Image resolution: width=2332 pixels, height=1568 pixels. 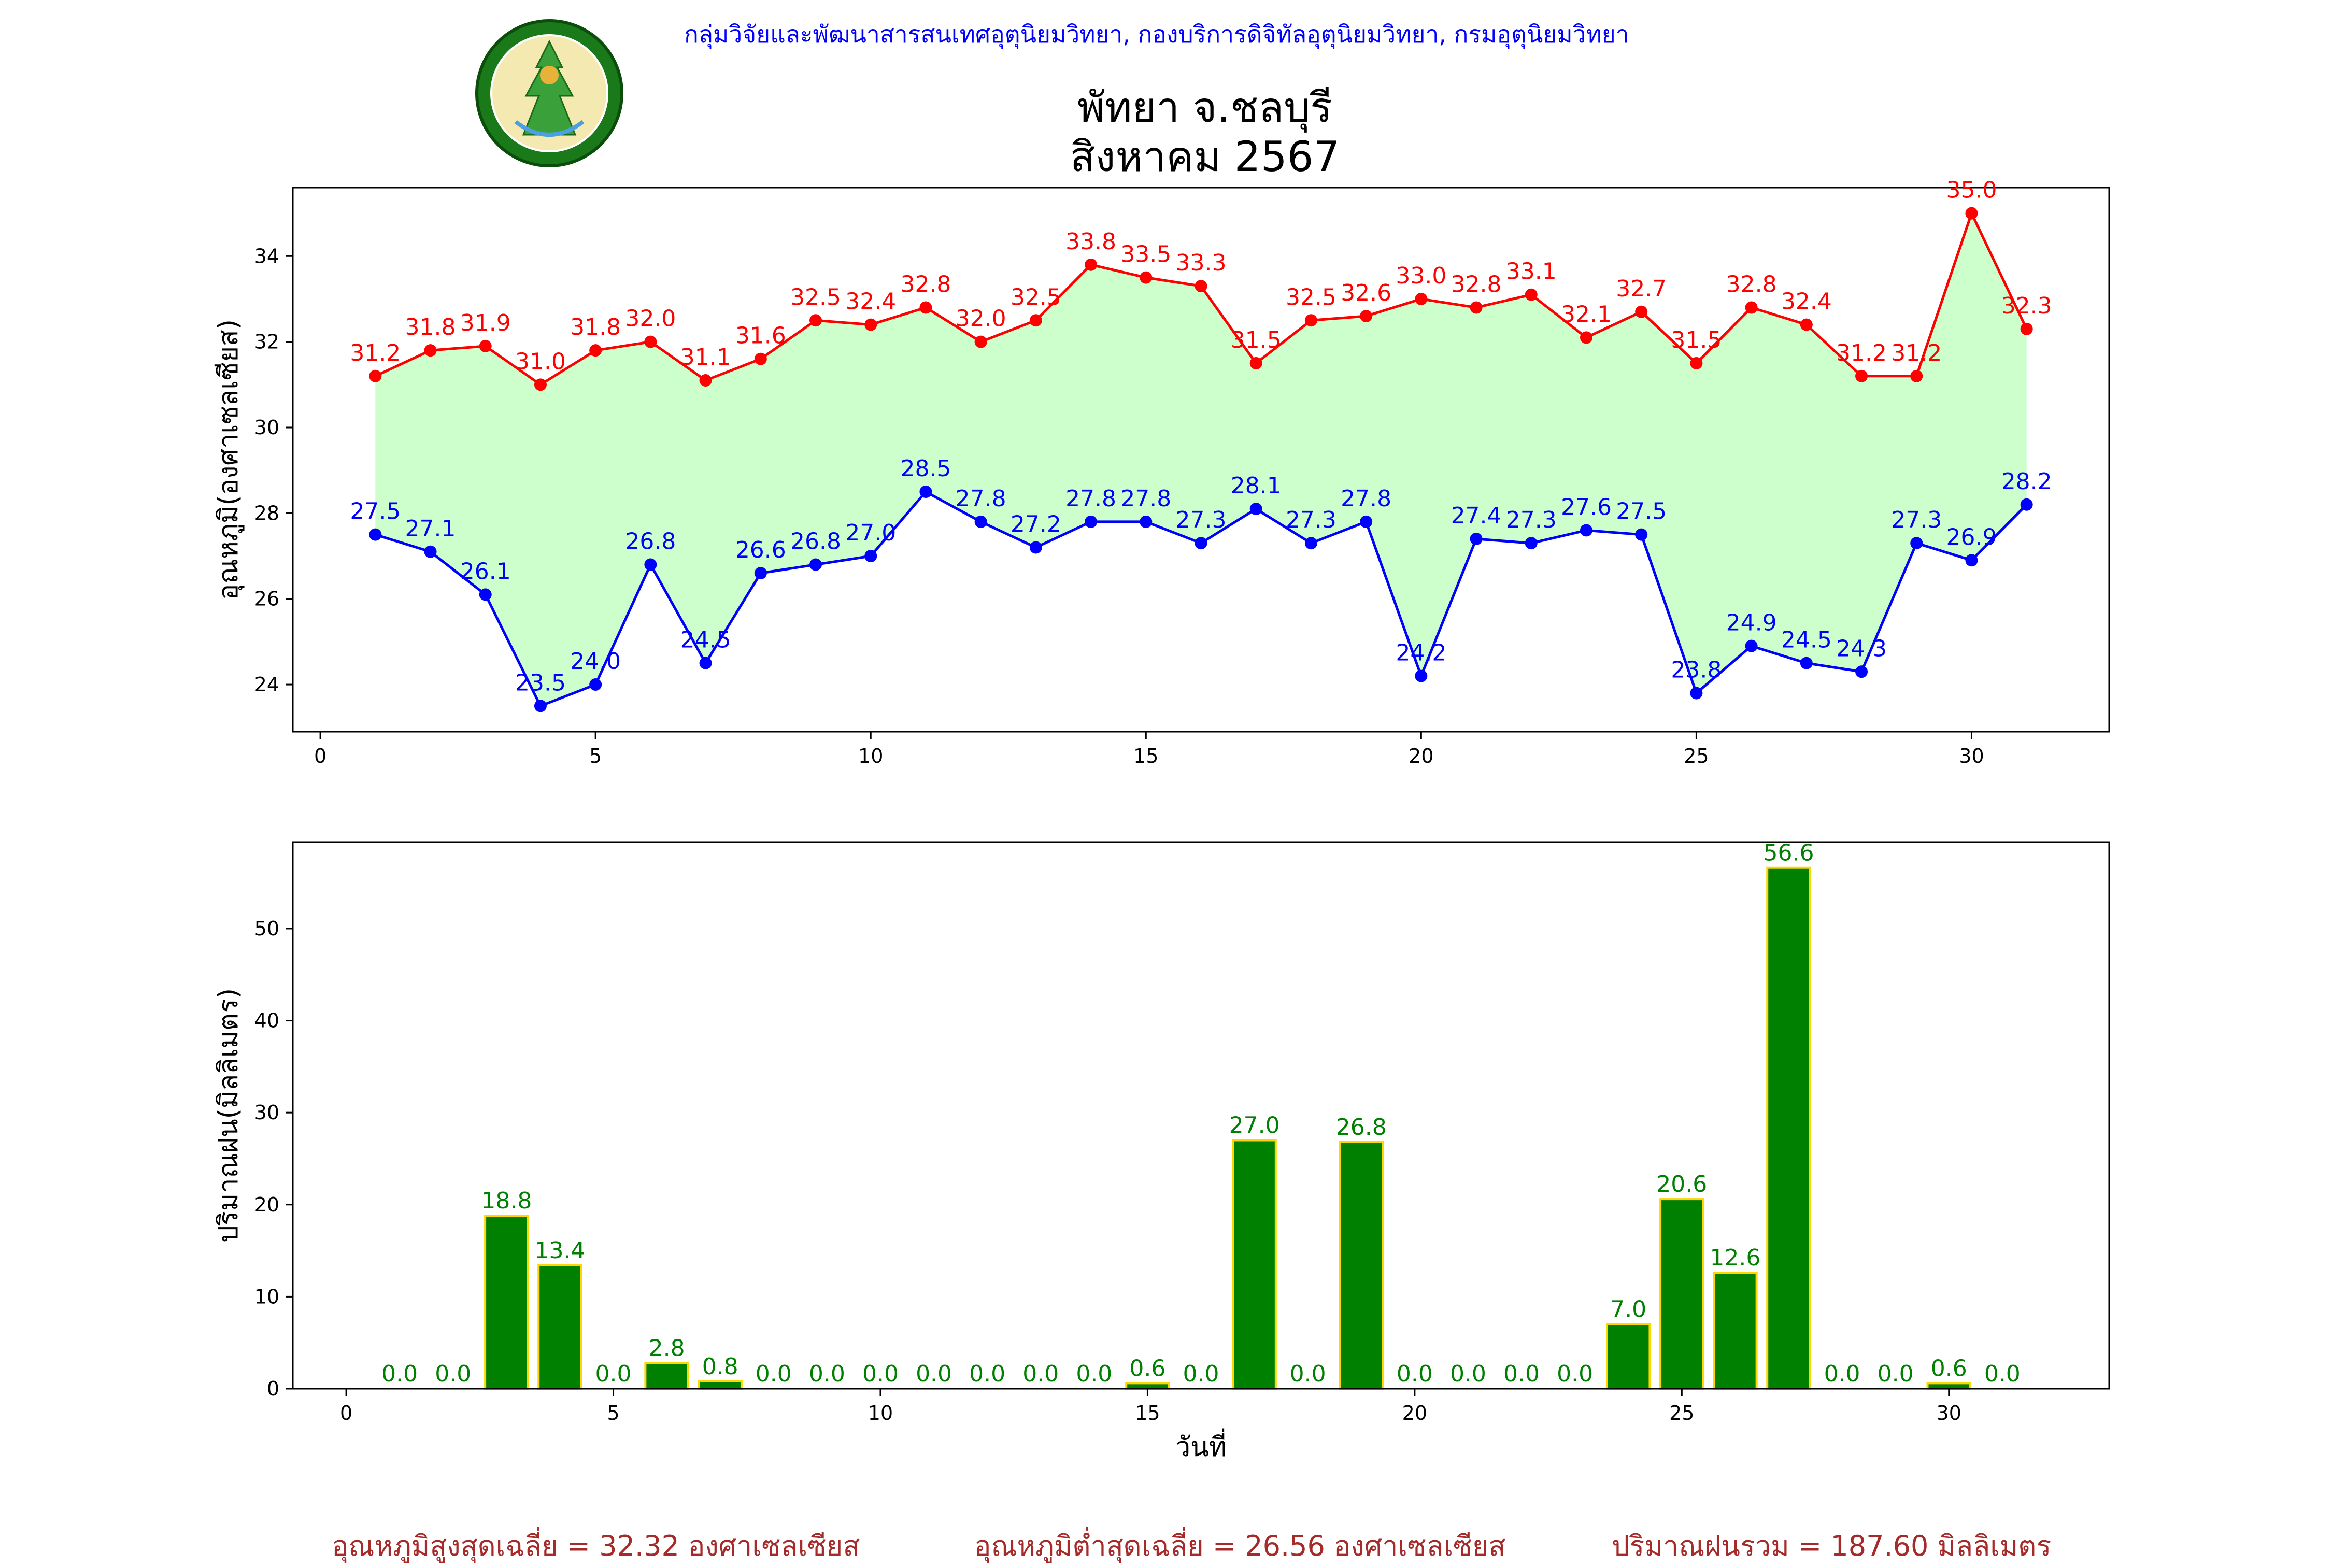 I want to click on min-temperature-label: 26.9, so click(x=1972, y=537).